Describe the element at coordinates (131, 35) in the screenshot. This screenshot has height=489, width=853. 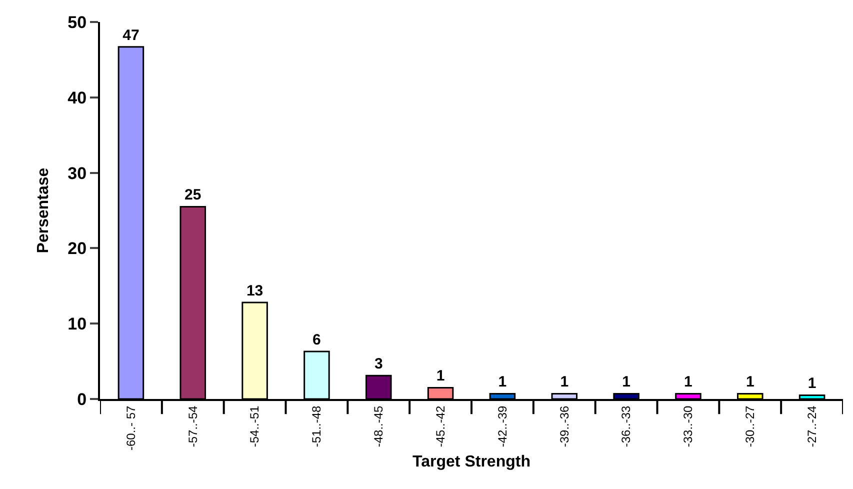
I see `data-label: 47` at that location.